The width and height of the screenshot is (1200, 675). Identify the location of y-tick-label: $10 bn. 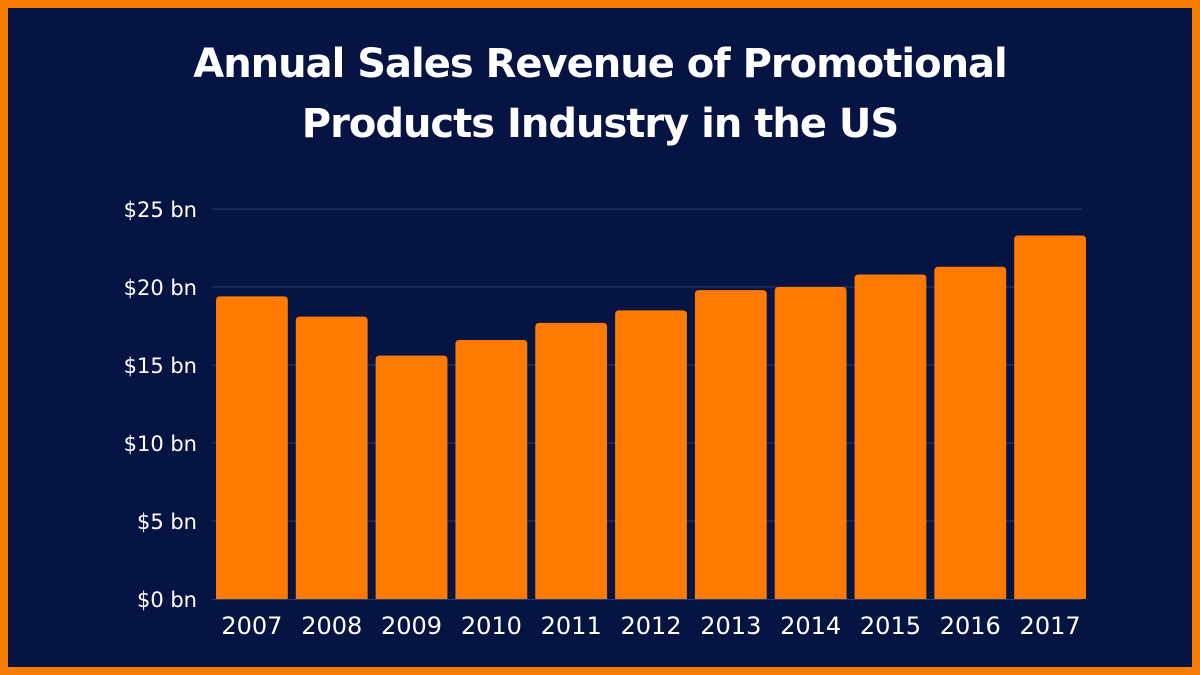
(160, 444).